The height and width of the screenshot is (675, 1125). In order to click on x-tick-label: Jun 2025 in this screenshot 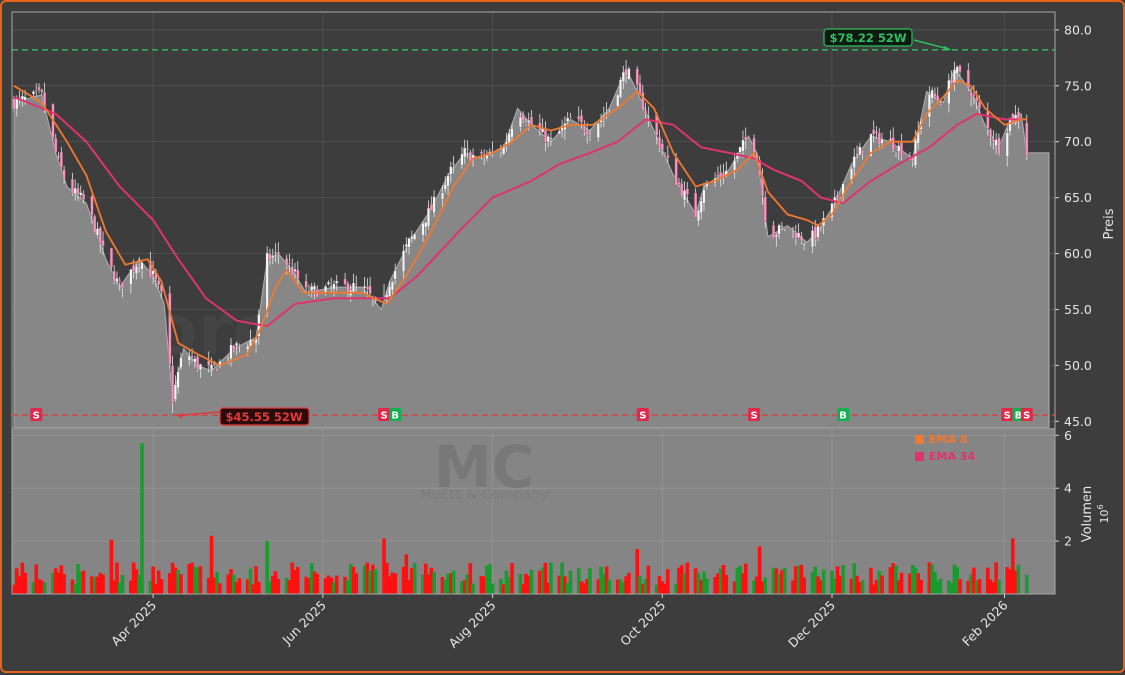, I will do `click(304, 623)`.